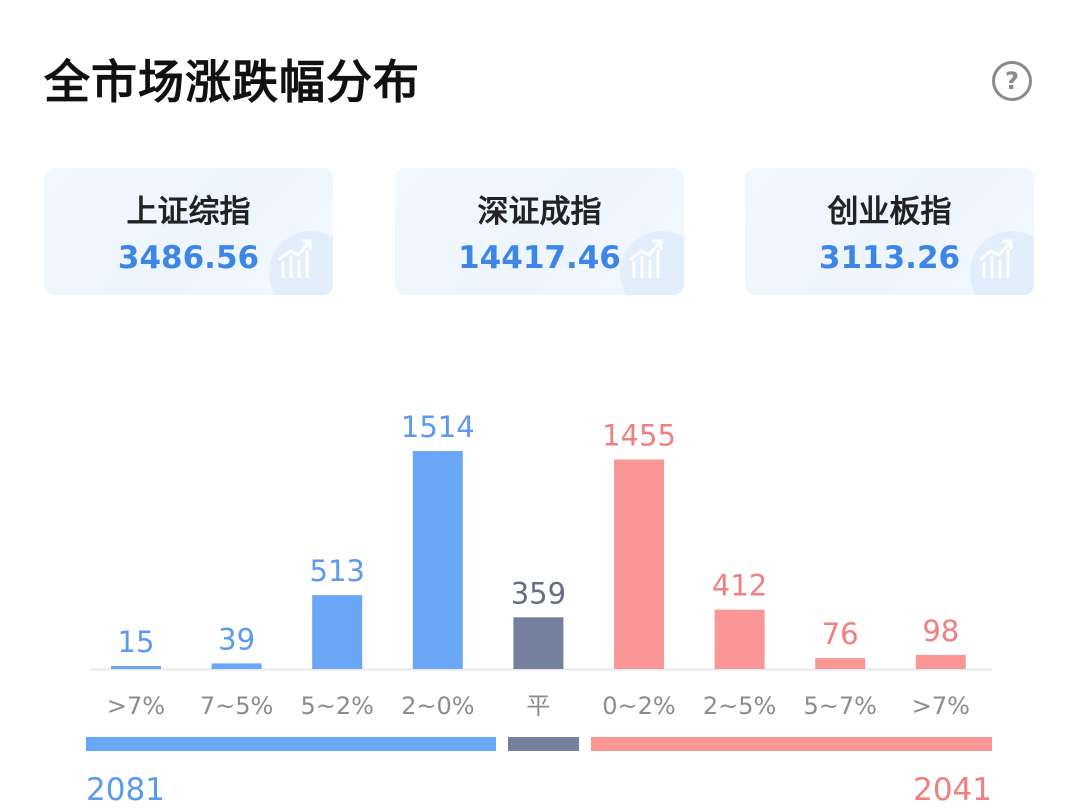 The image size is (1080, 810). I want to click on category-label: 0~2%, so click(638, 706).